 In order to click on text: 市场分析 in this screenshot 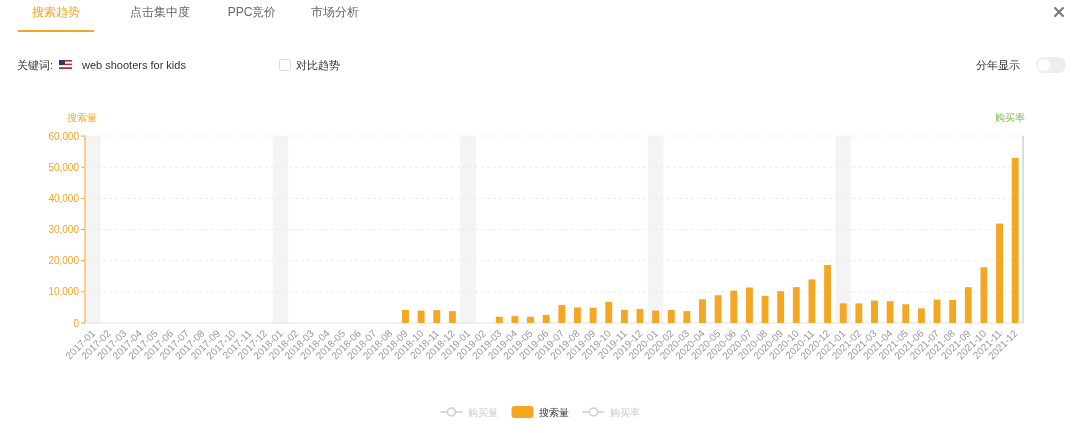, I will do `click(335, 12)`.